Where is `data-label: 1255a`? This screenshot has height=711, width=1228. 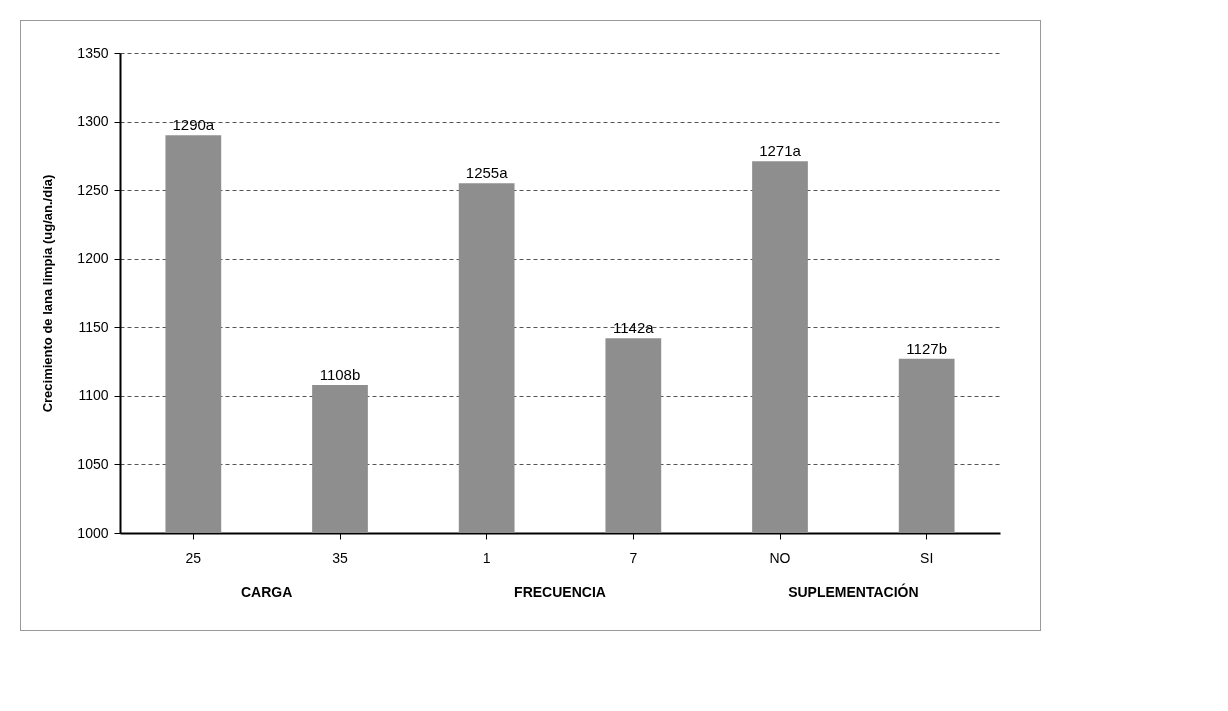
data-label: 1255a is located at coordinates (487, 173).